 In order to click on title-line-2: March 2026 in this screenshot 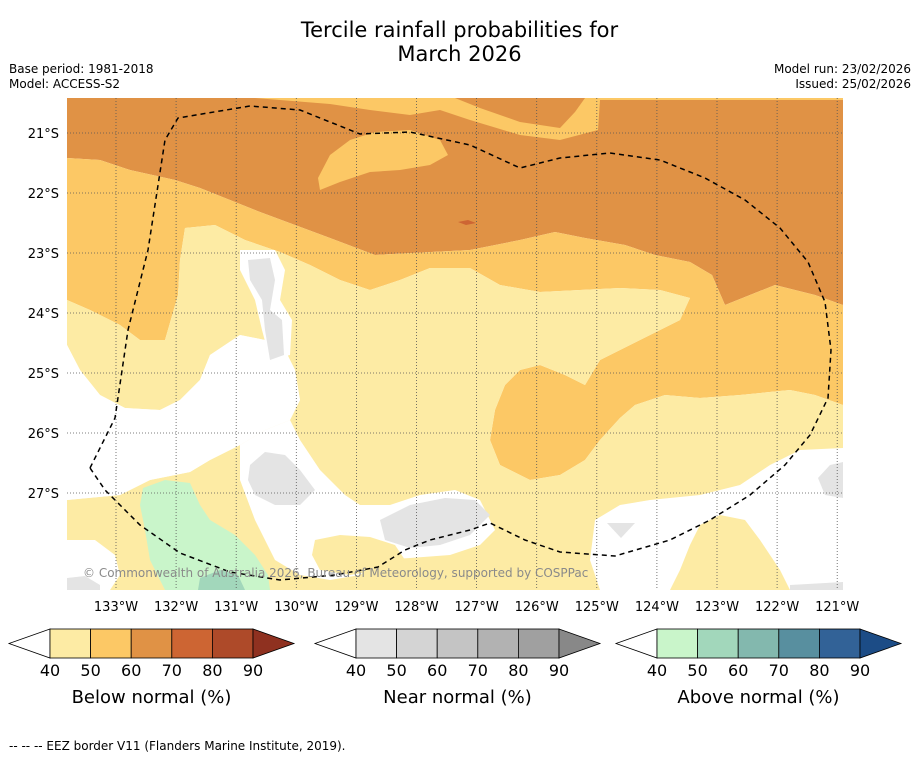, I will do `click(459, 54)`.